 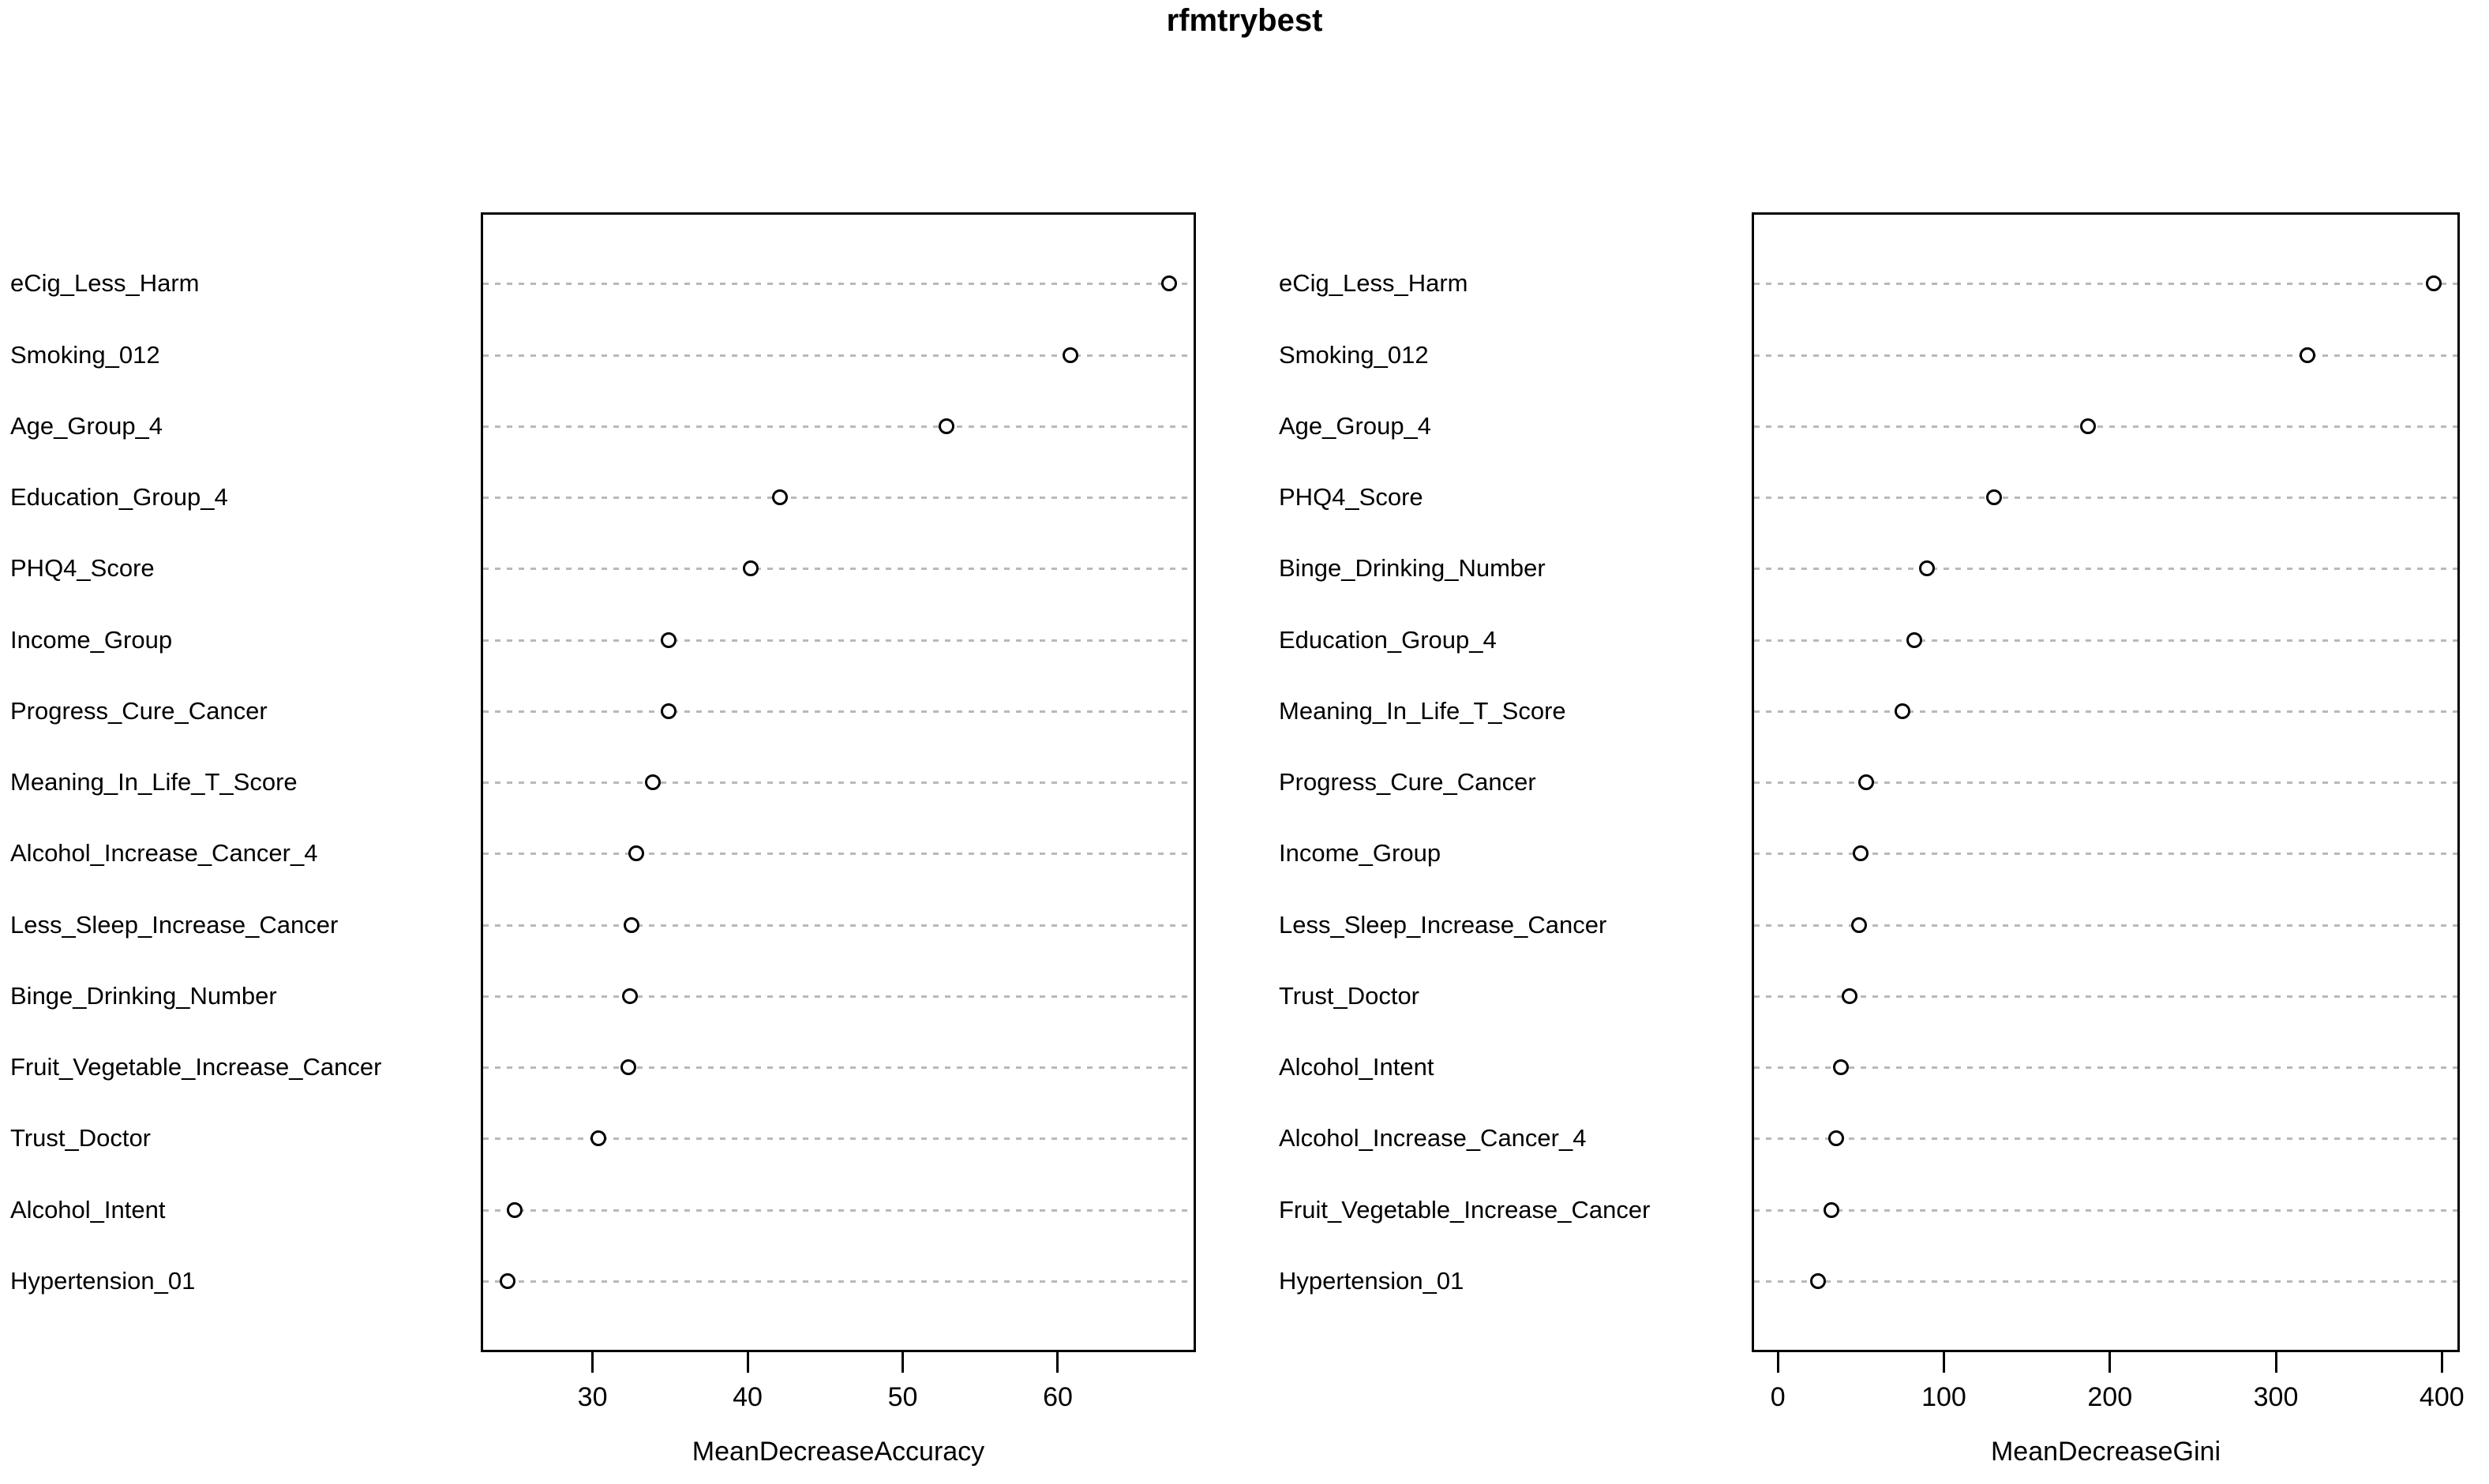 What do you see at coordinates (1373, 284) in the screenshot?
I see `category-label: eCig_Less_Harm` at bounding box center [1373, 284].